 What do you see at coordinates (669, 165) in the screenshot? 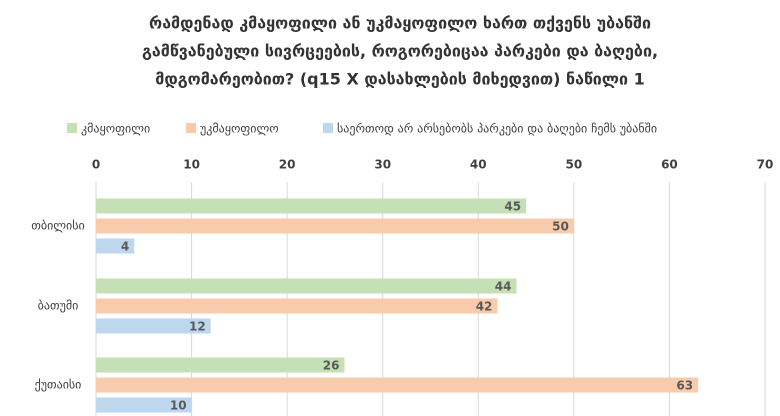
I see `x-tick-label: 60` at bounding box center [669, 165].